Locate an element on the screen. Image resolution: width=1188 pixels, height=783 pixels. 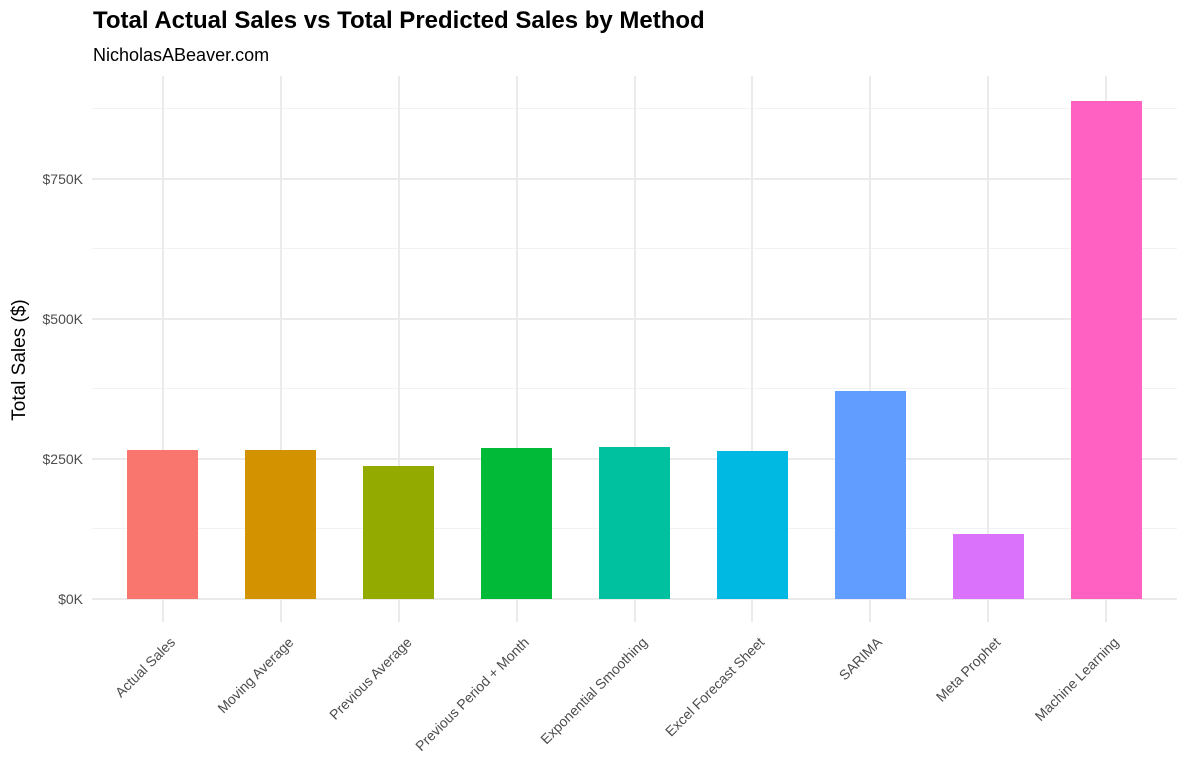
bar-sarima is located at coordinates (870, 495).